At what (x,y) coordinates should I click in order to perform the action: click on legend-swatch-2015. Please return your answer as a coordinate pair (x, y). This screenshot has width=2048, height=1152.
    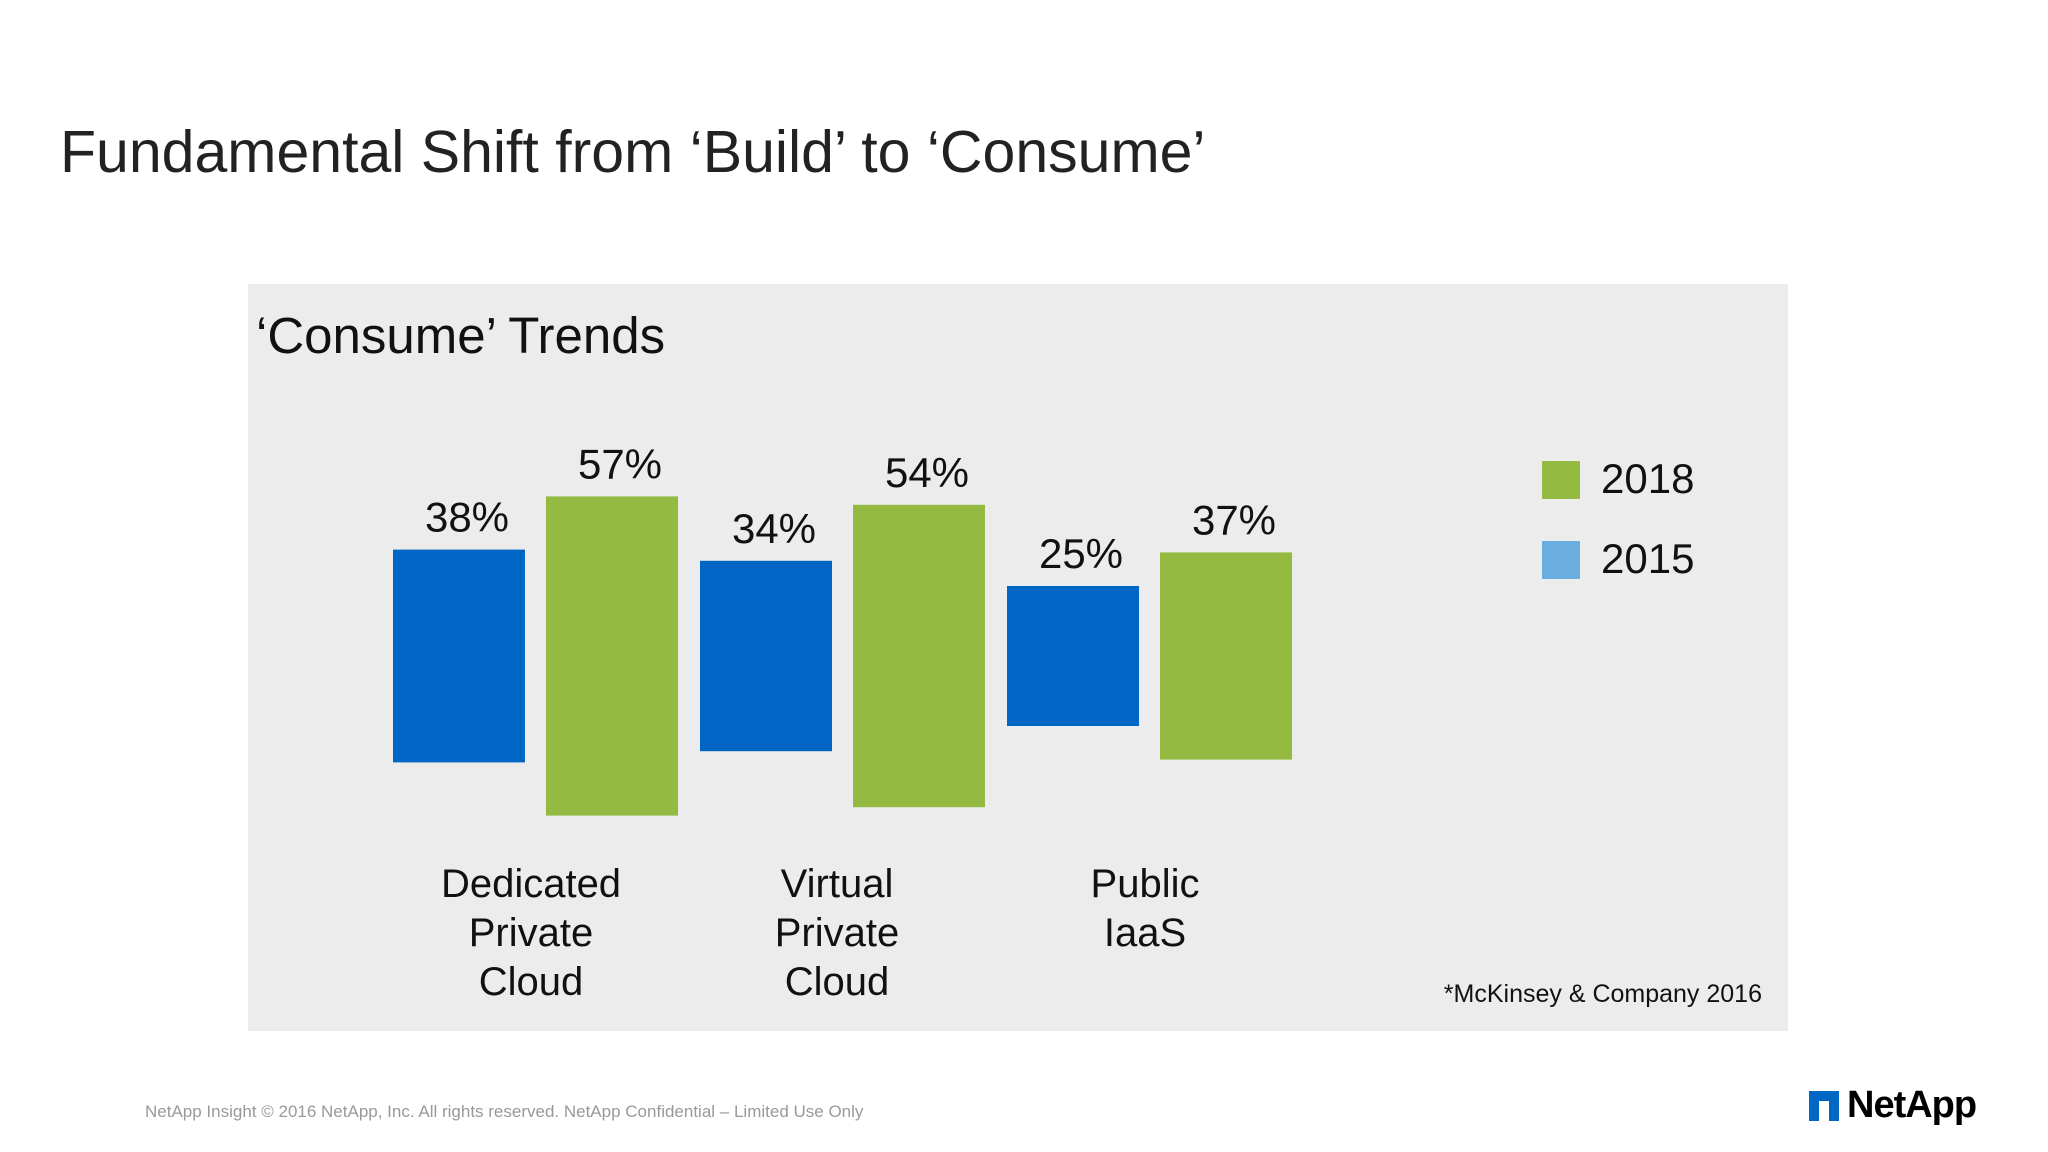
    Looking at the image, I should click on (1561, 560).